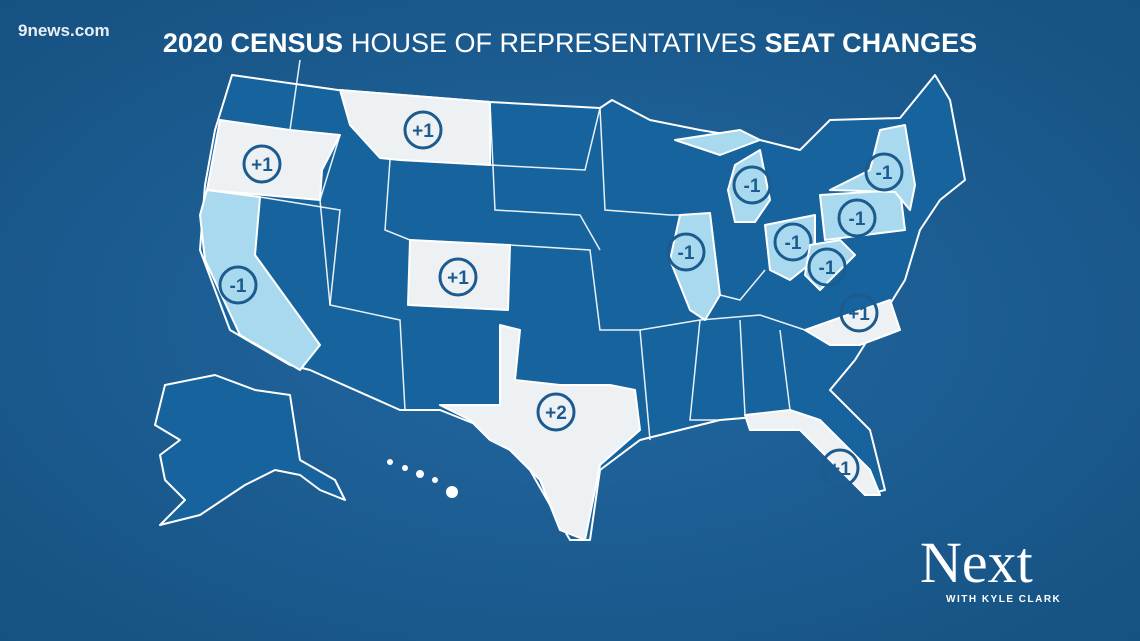  What do you see at coordinates (64, 30) in the screenshot?
I see `logo: 9news.com` at bounding box center [64, 30].